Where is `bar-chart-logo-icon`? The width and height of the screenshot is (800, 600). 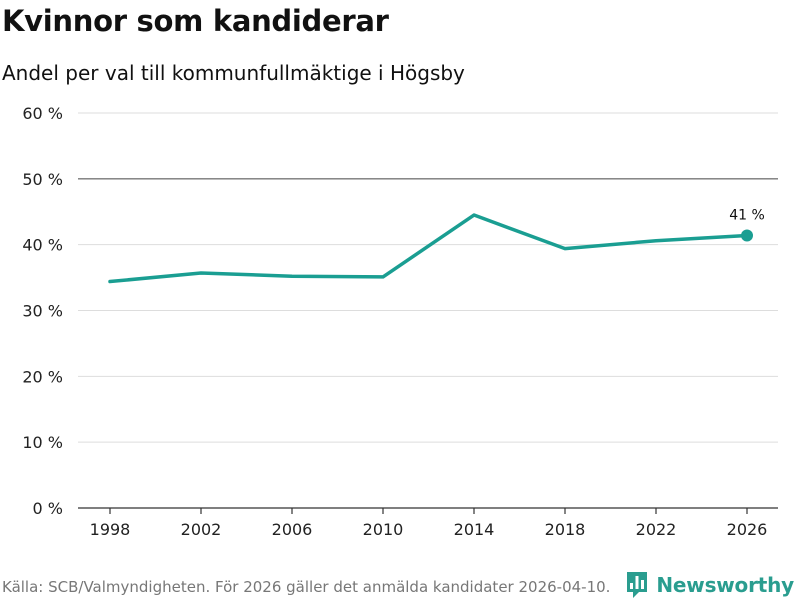
bar-chart-logo-icon is located at coordinates (637, 585).